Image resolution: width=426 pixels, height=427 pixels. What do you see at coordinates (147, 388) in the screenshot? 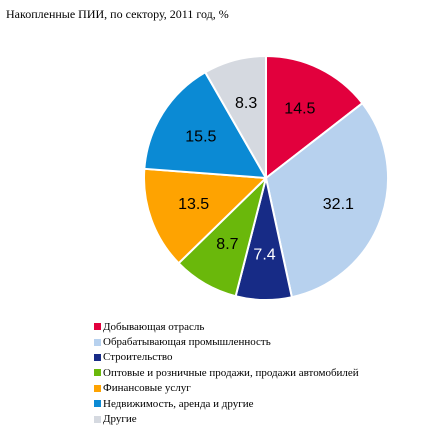
I see `legend-label: Финансовые услуг` at bounding box center [147, 388].